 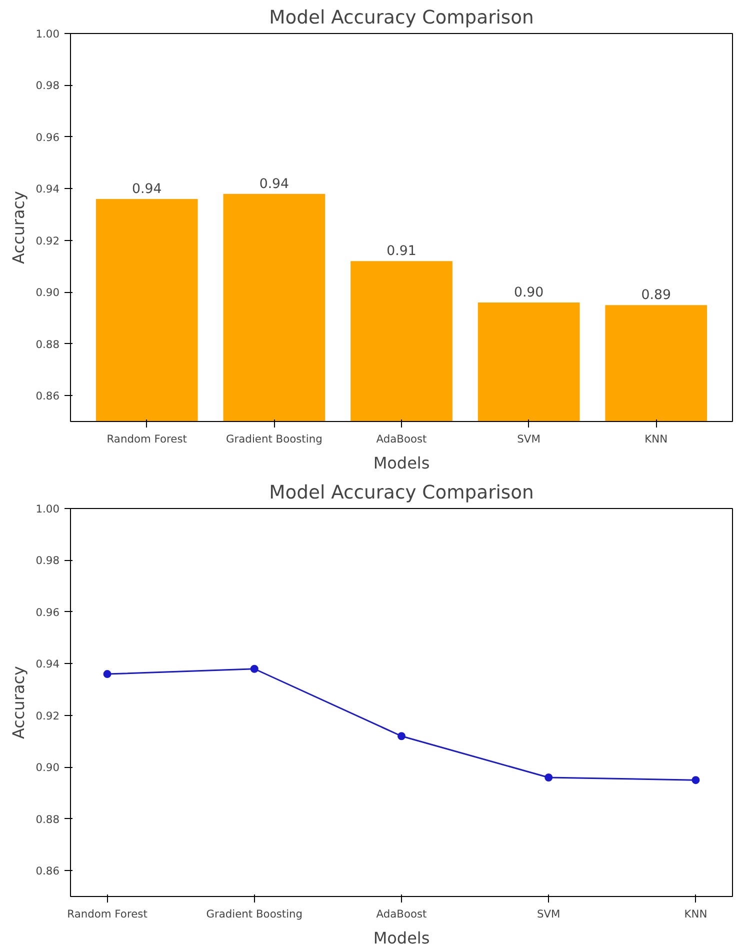 I want to click on data-label: 0.90, so click(x=529, y=293).